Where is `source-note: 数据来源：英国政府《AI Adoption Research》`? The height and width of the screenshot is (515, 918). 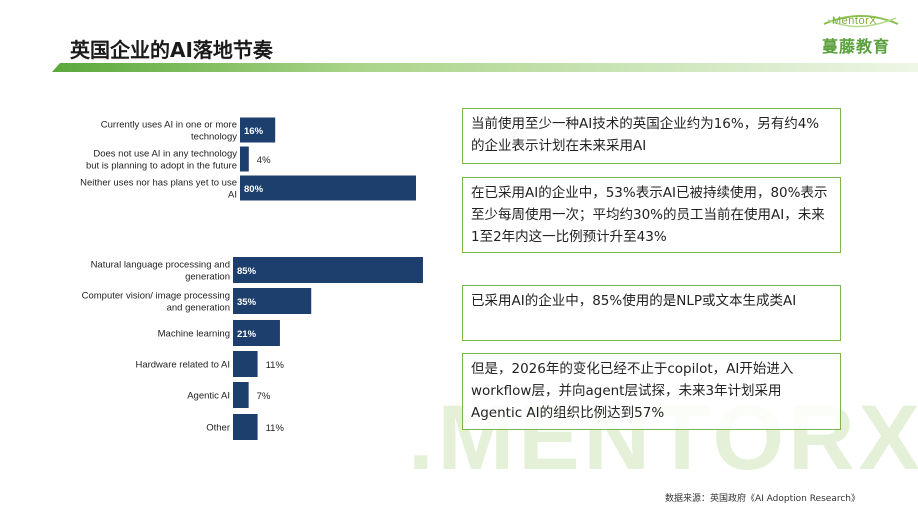 source-note: 数据来源：英国政府《AI Adoption Research》 is located at coordinates (762, 499).